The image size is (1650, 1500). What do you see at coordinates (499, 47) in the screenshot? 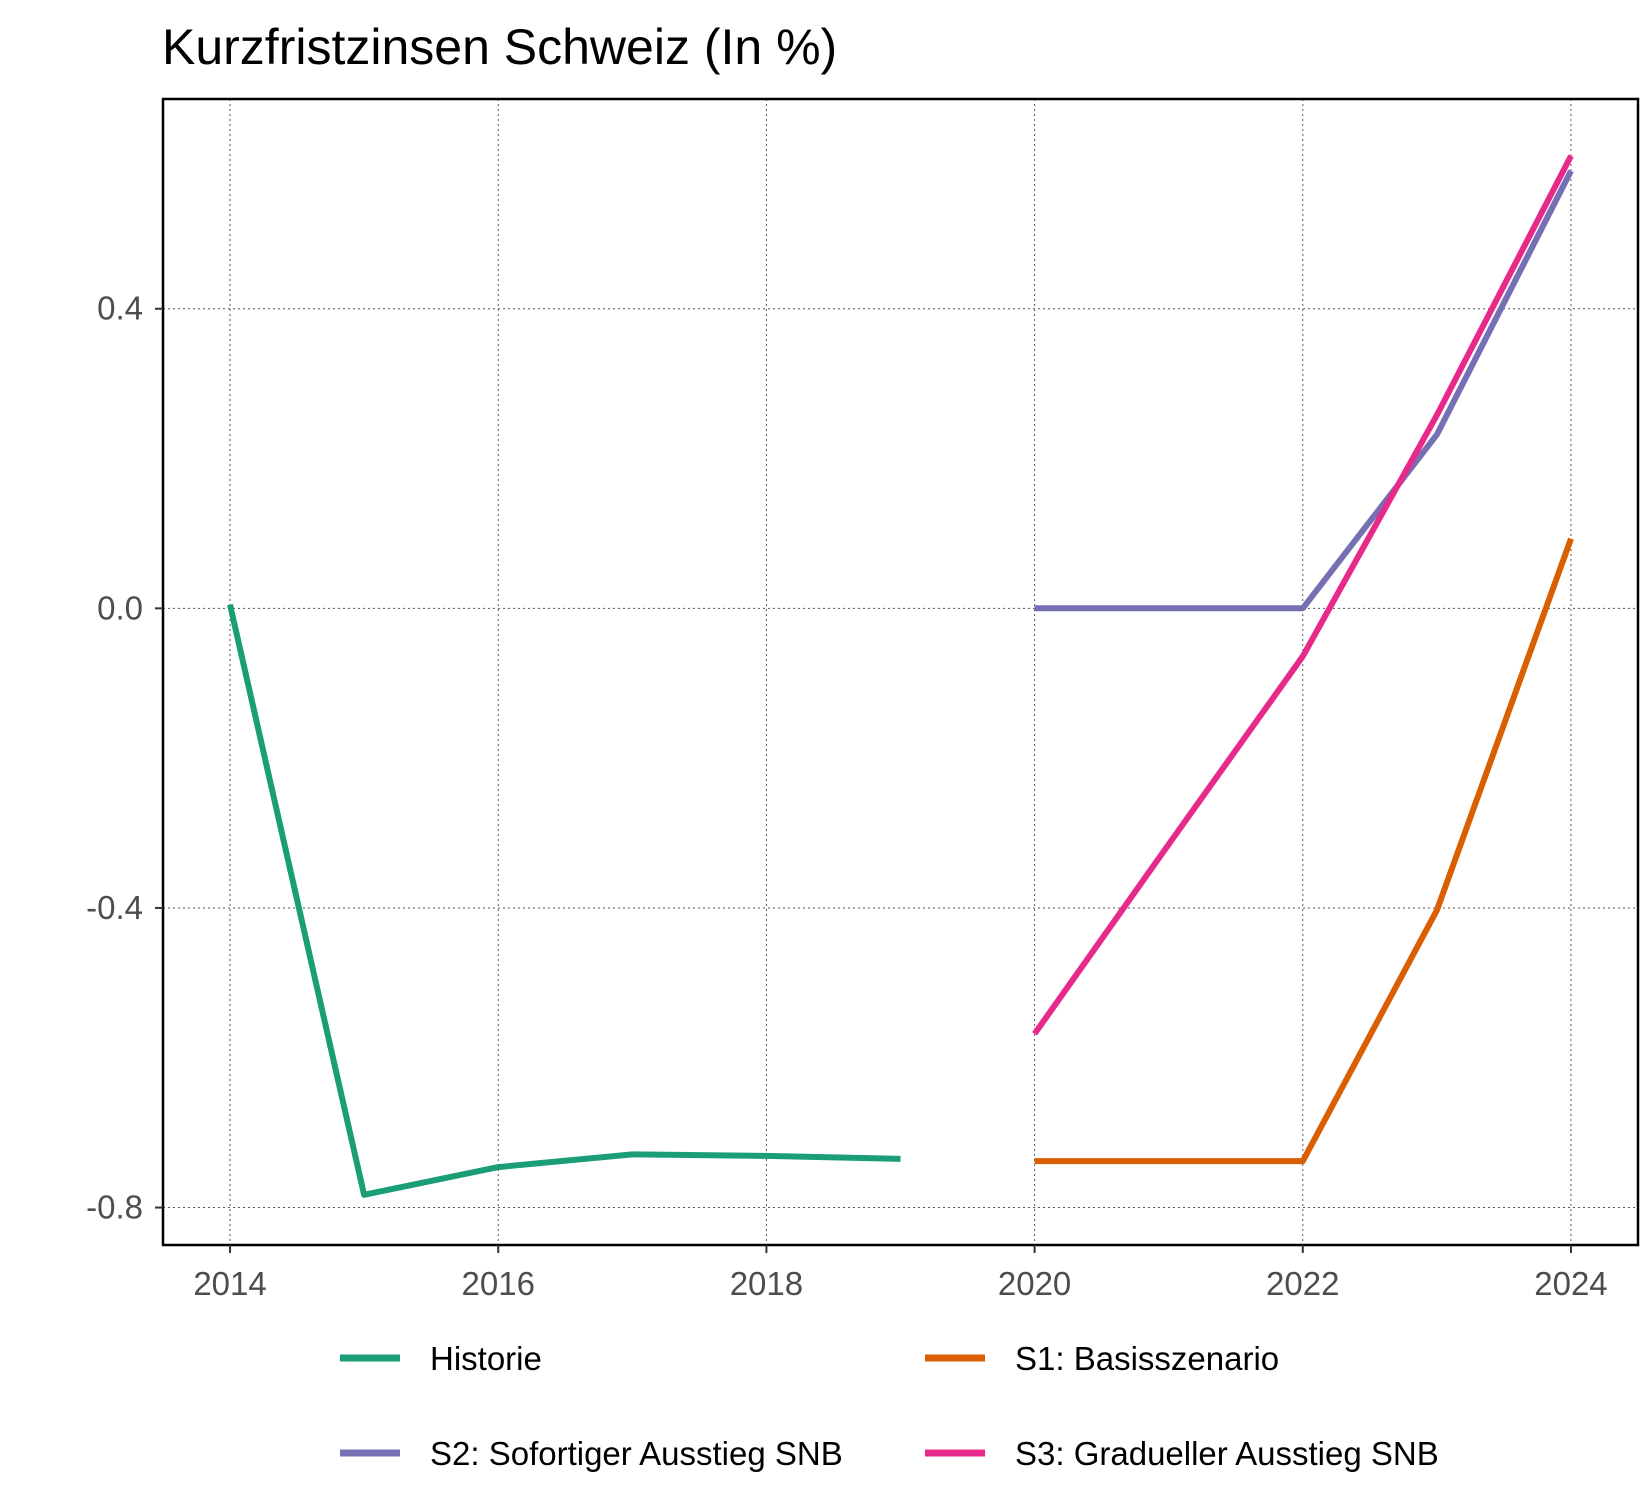
I see `chart-title: Kurzfristzinsen Schweiz (In %)` at bounding box center [499, 47].